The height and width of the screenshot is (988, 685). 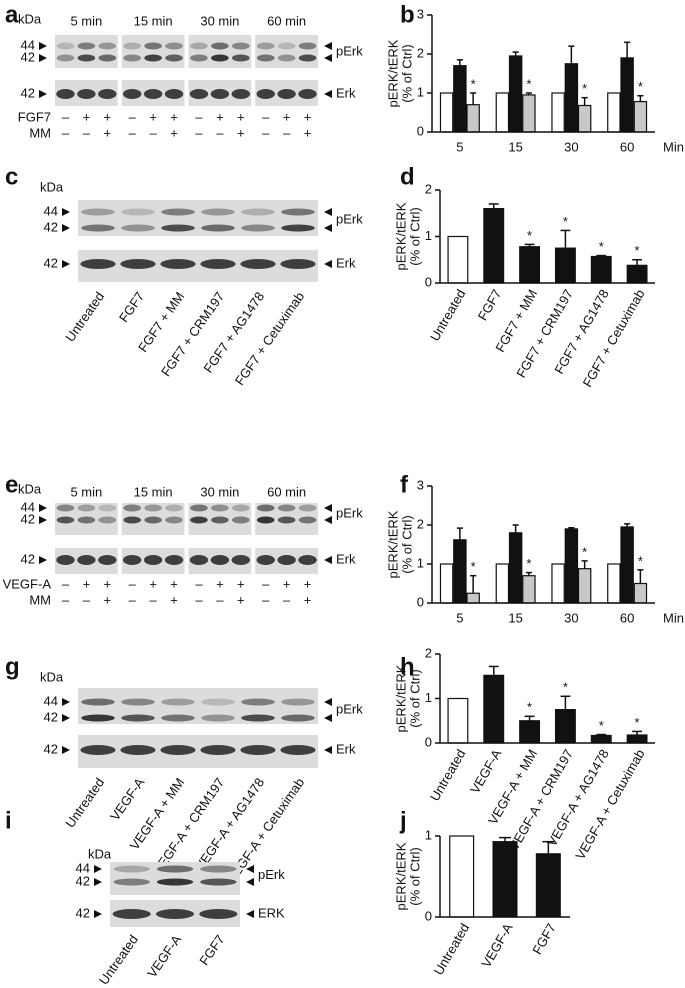 I want to click on y-tick-label: 1, so click(x=428, y=235).